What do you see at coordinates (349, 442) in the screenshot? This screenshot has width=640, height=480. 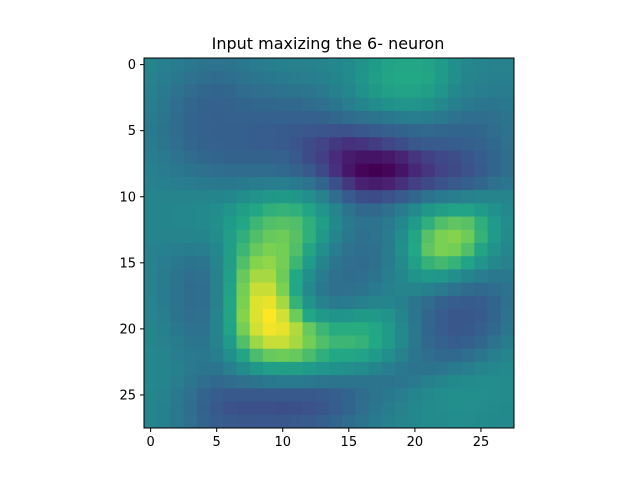 I see `x-tick-label: 15` at bounding box center [349, 442].